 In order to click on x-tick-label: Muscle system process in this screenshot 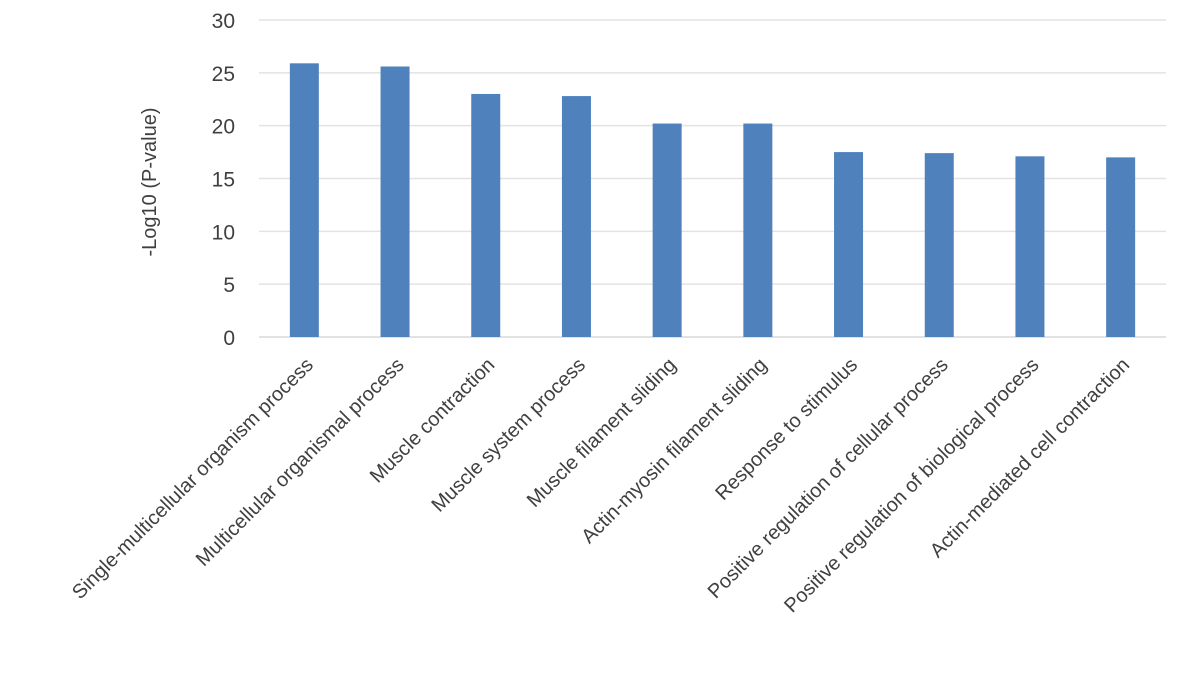, I will do `click(508, 435)`.